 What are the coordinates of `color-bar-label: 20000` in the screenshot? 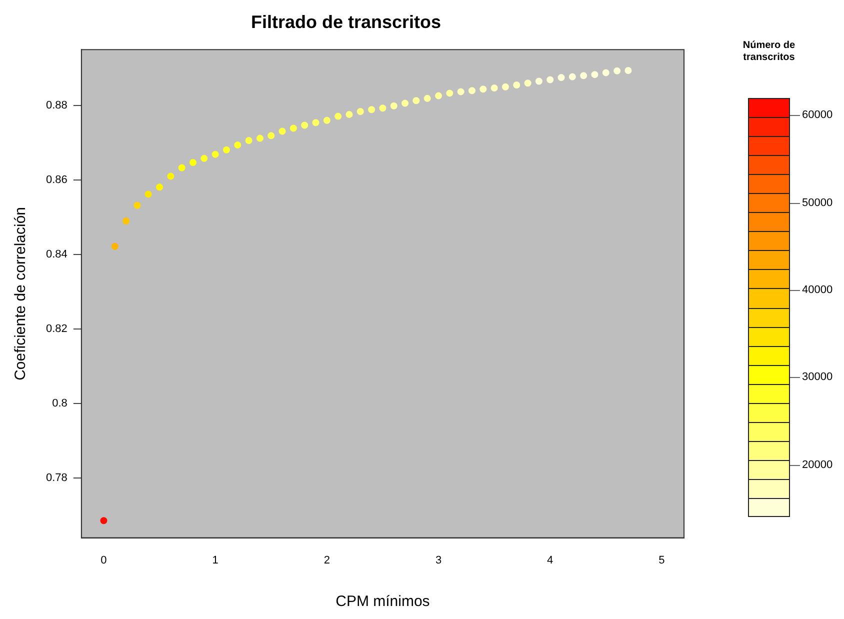 It's located at (817, 465).